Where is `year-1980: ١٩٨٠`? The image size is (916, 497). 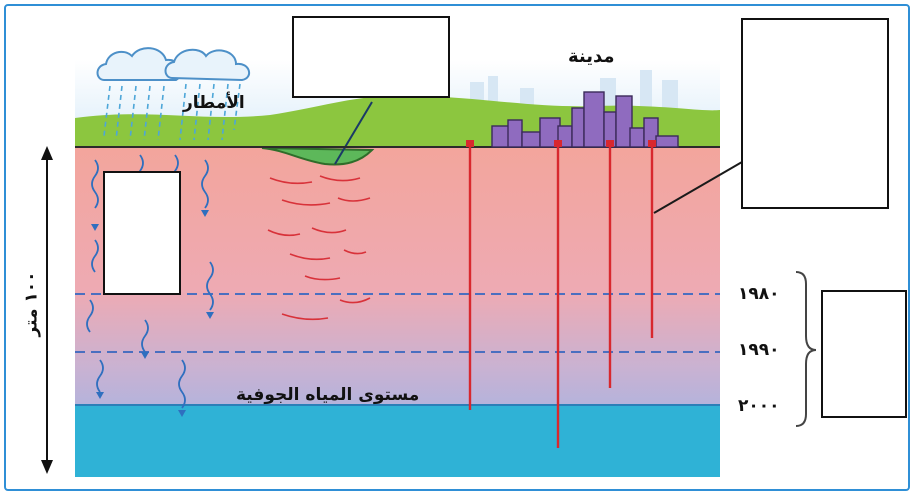 year-1980: ١٩٨٠ is located at coordinates (759, 294).